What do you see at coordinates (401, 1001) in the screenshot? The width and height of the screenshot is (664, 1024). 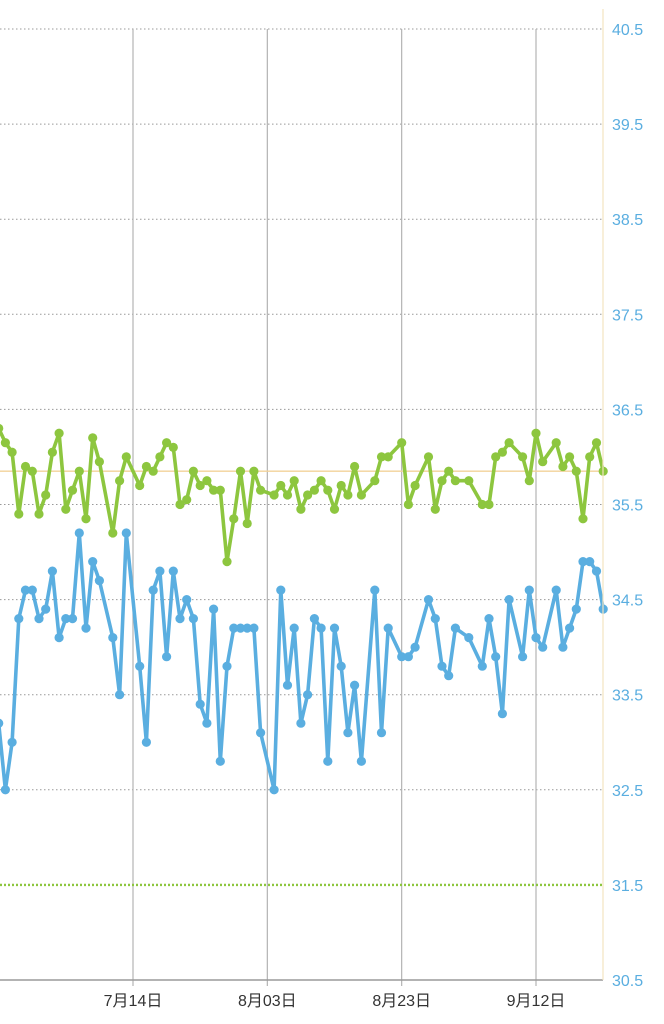 I see `x-tick-label: 8月23日` at bounding box center [401, 1001].